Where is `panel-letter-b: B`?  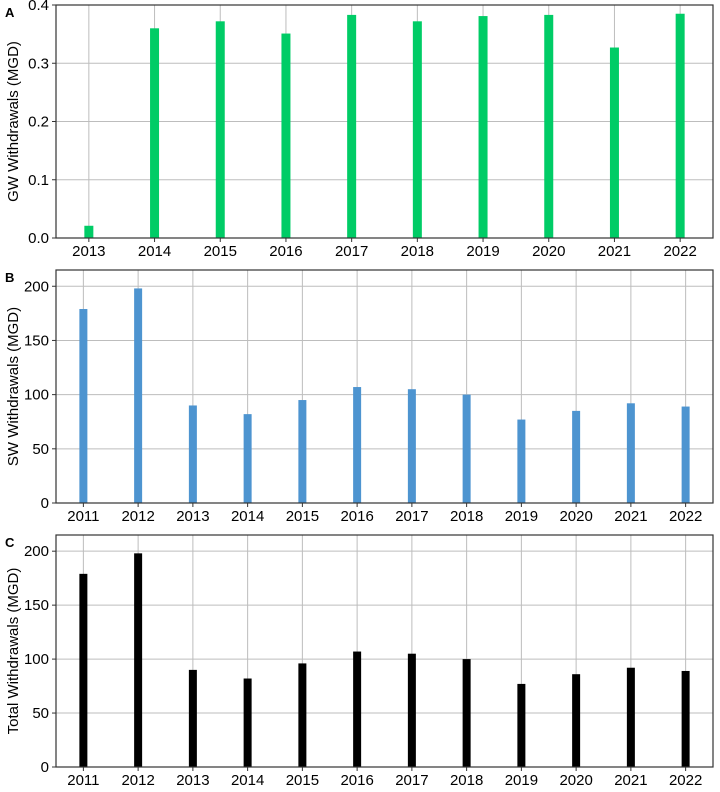 panel-letter-b: B is located at coordinates (9, 277).